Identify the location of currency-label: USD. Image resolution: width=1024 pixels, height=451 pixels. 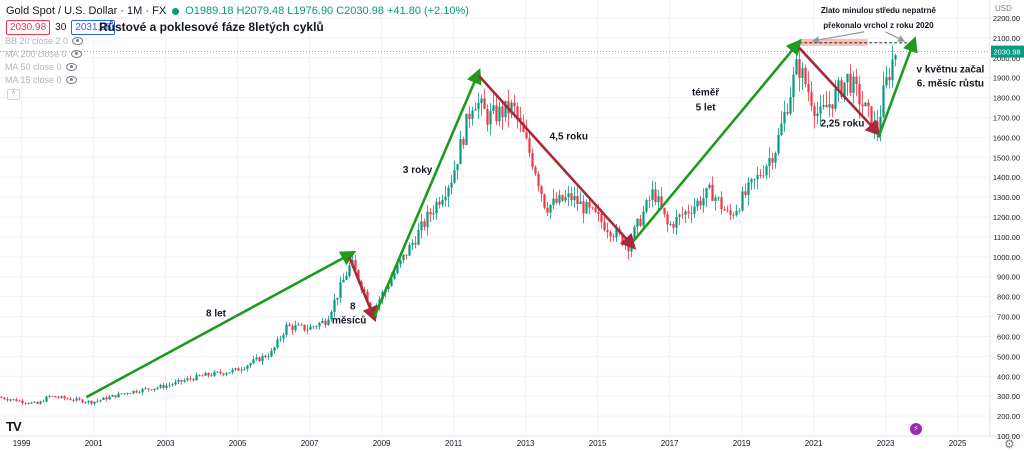
(1003, 8).